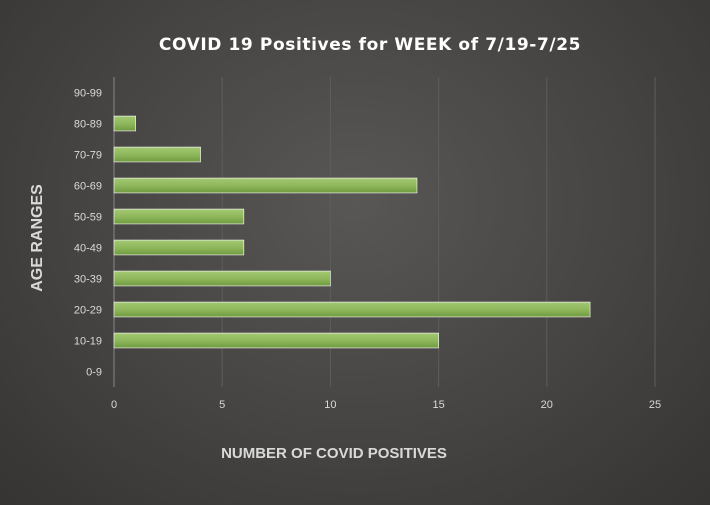 The height and width of the screenshot is (505, 710). I want to click on y-tick-label-70-79: 70-79, so click(88, 156).